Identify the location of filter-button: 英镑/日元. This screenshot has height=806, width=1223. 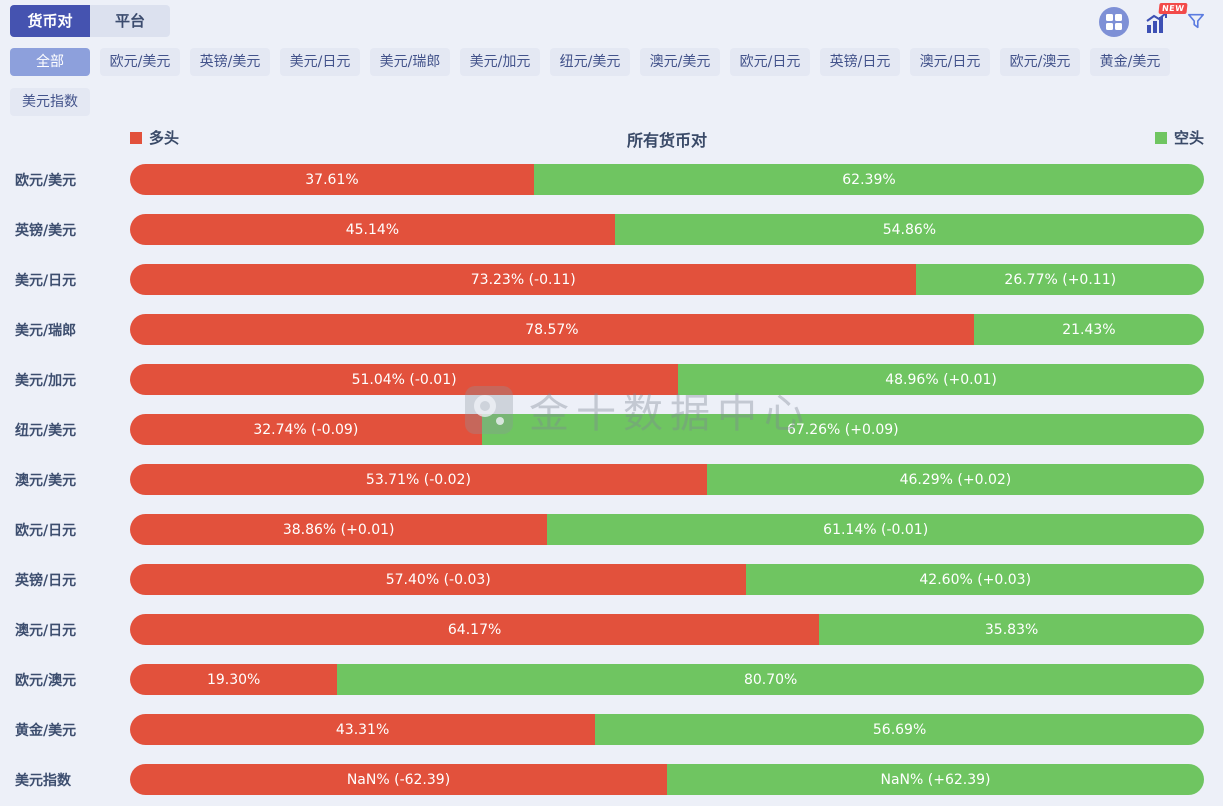
(860, 62).